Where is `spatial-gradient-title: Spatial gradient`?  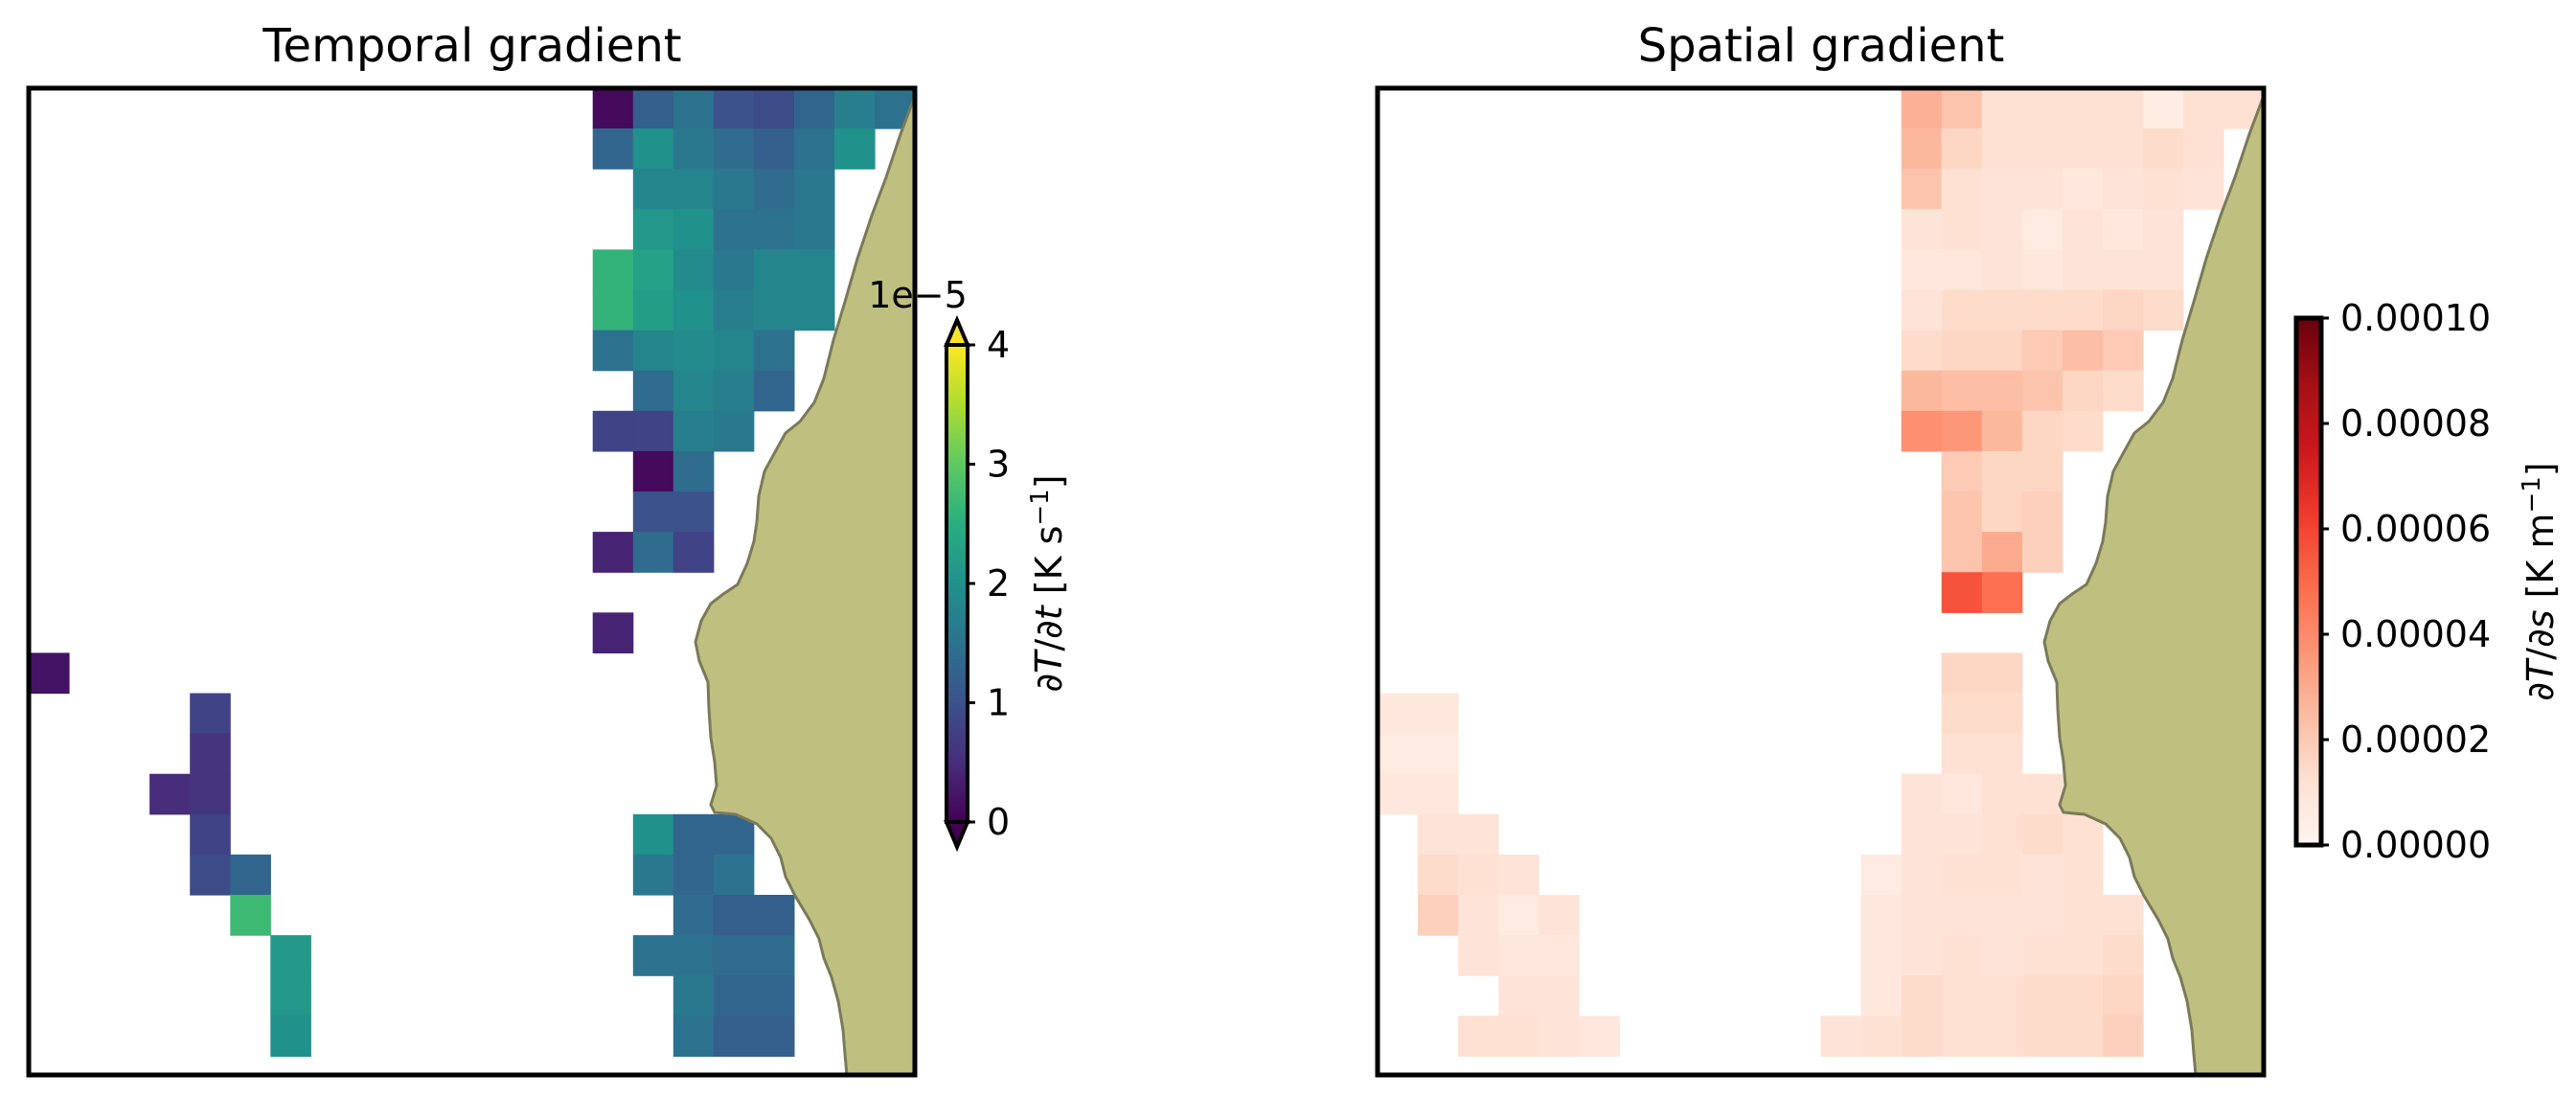 spatial-gradient-title: Spatial gradient is located at coordinates (1822, 46).